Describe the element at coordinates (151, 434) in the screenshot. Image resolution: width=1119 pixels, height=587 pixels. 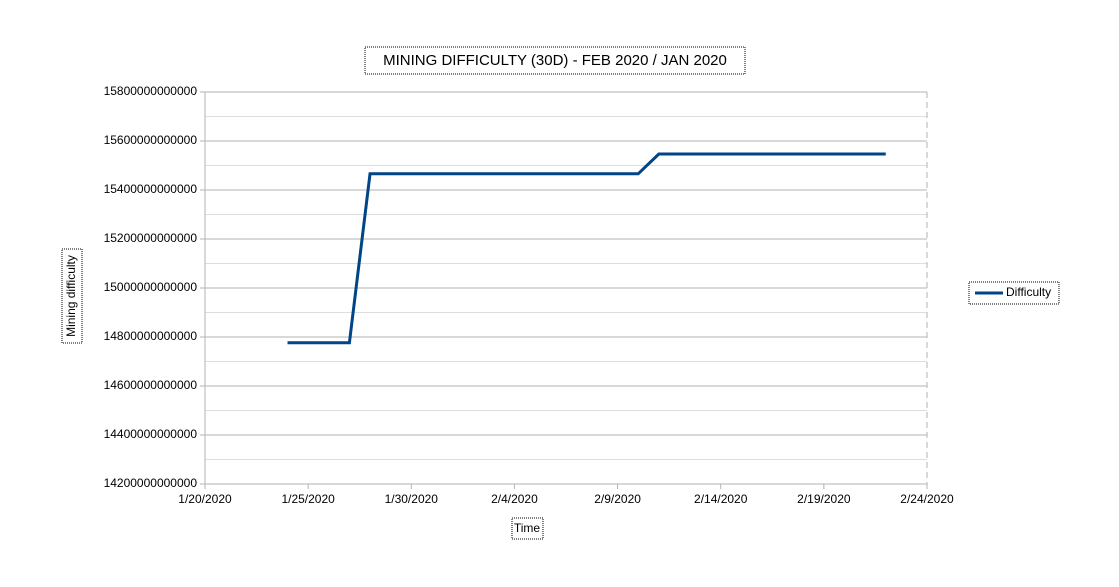
I see `y-tick-label: 14400000000000` at that location.